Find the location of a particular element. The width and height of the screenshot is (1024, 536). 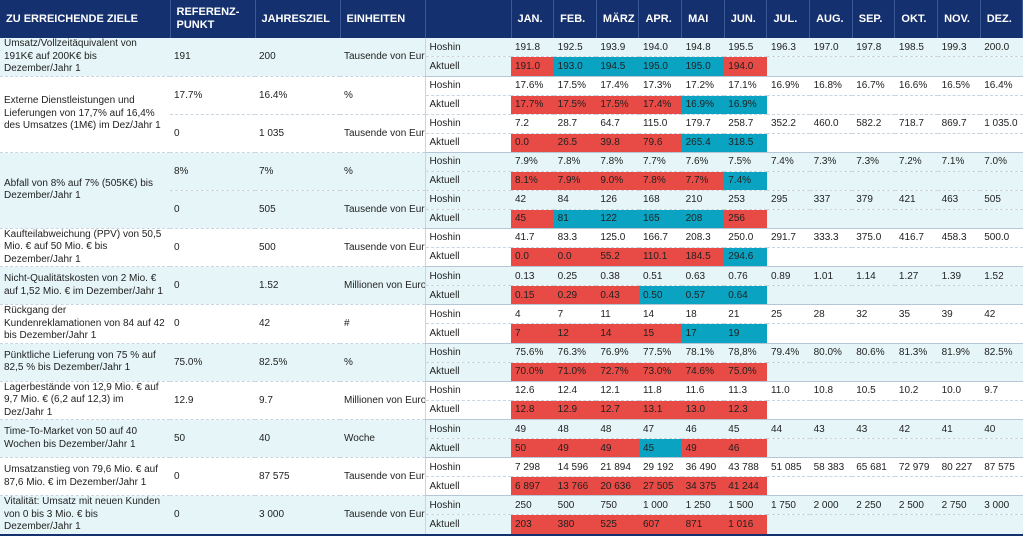

actual-cell-off-target: 75.0% is located at coordinates (745, 372).